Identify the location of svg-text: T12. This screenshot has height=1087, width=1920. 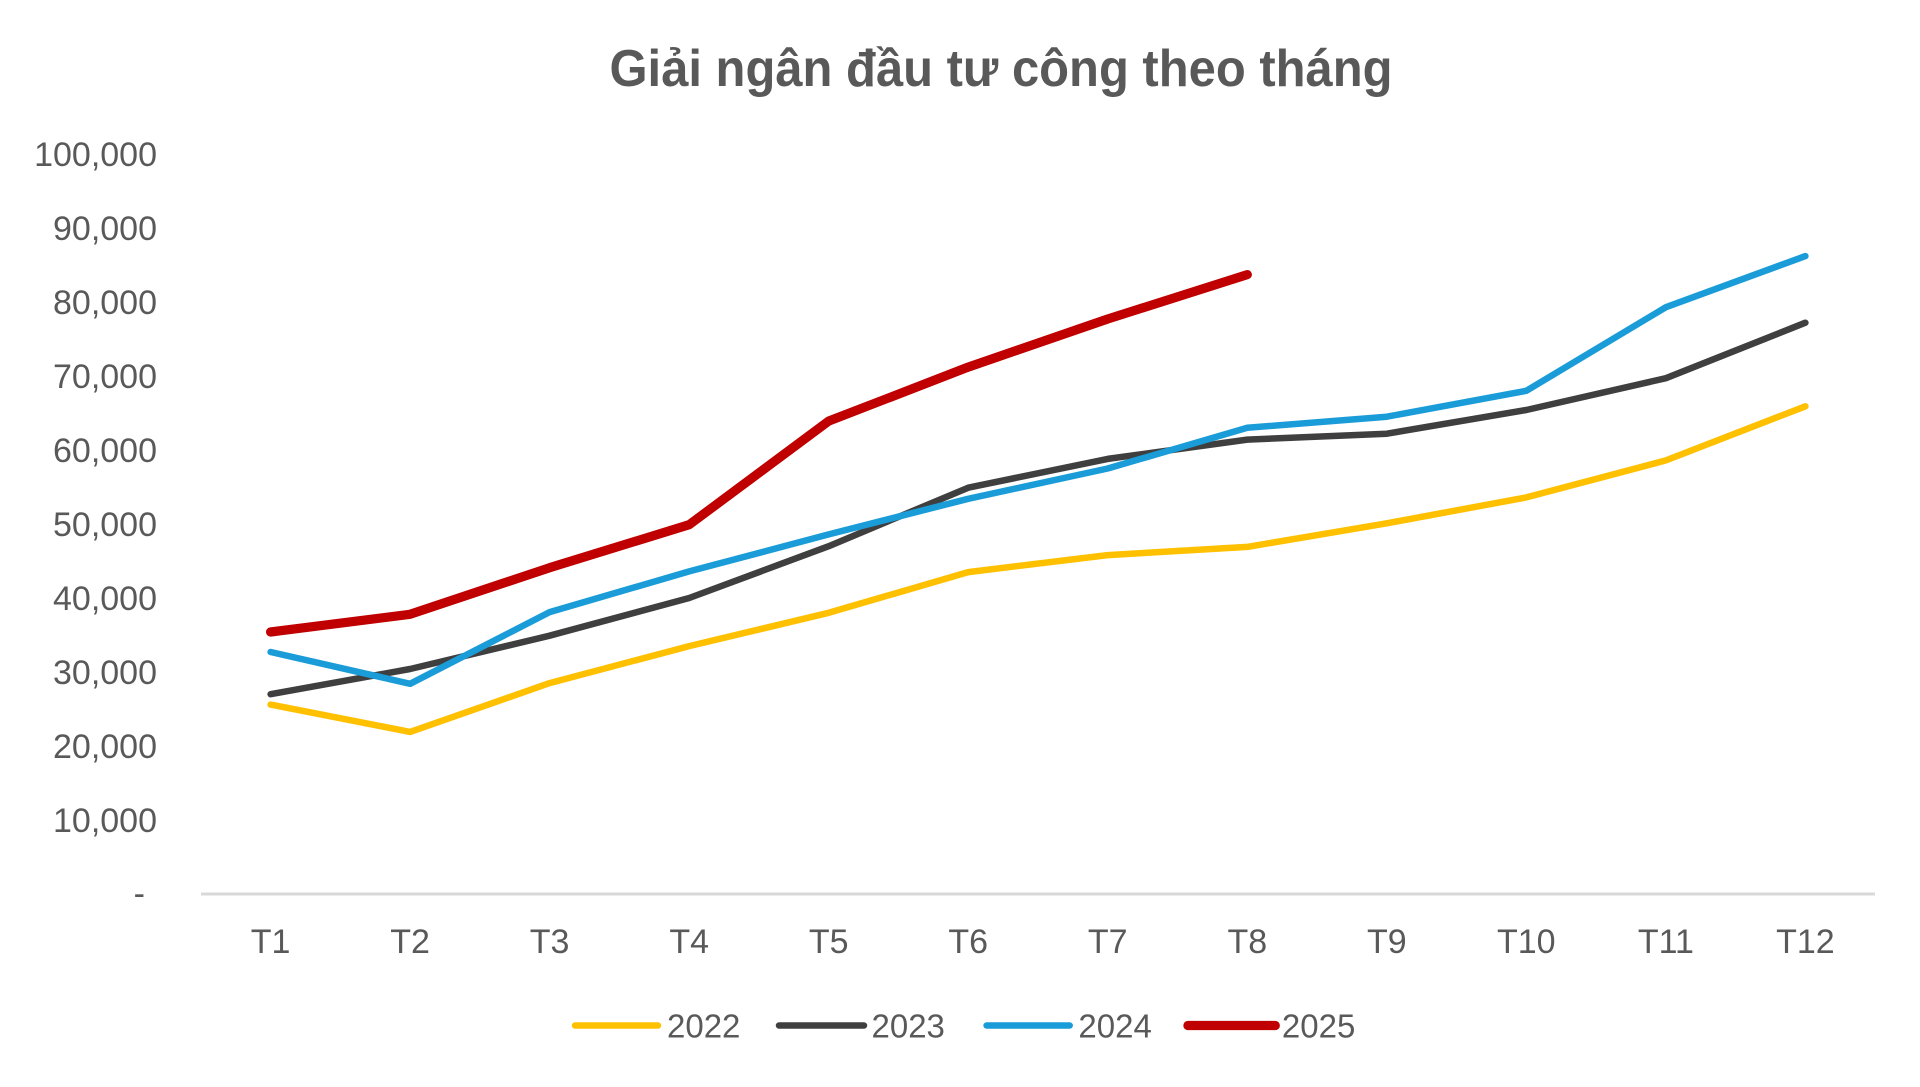
(1805, 942).